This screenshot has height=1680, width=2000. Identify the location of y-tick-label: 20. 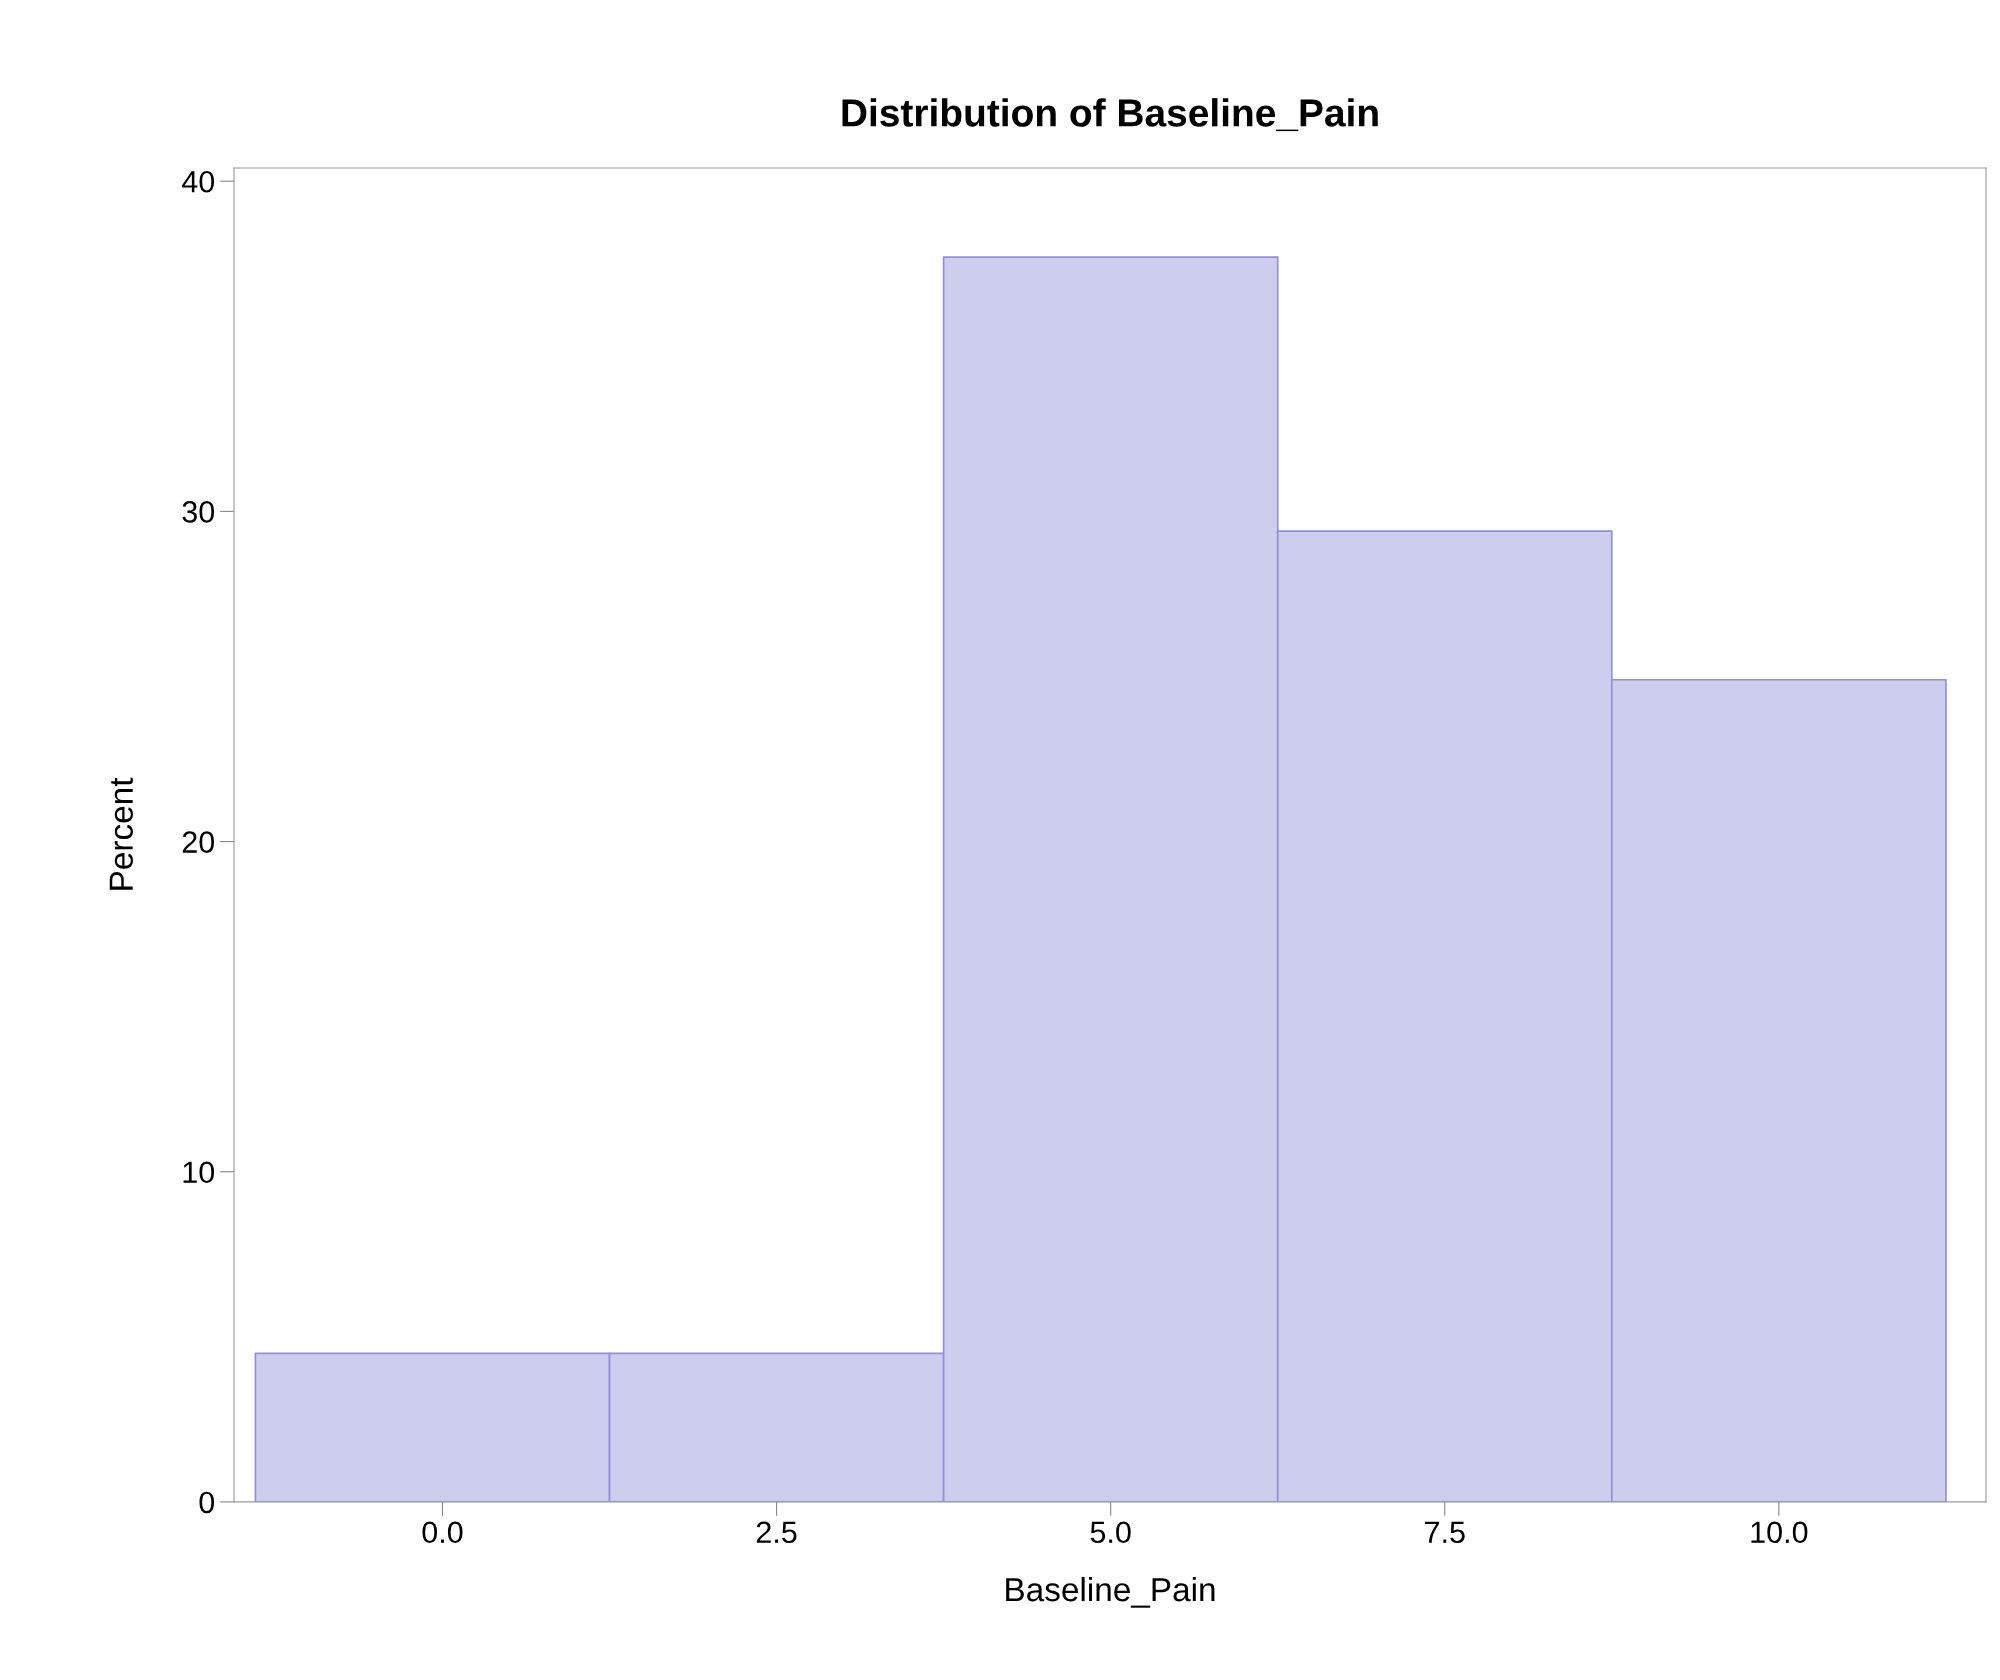
(198, 842).